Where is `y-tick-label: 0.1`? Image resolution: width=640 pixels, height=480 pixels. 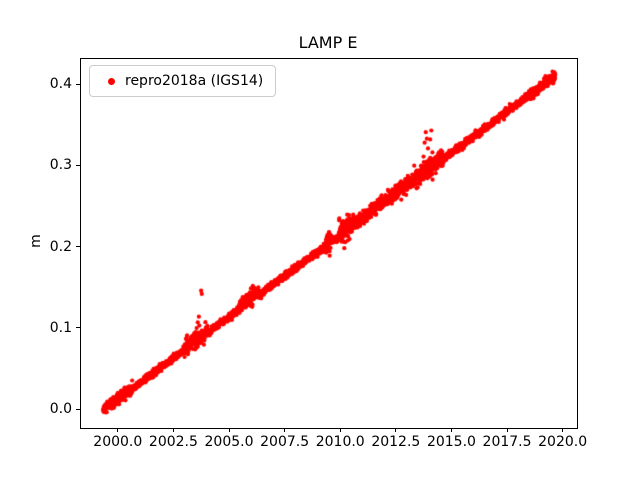
y-tick-label: 0.1 is located at coordinates (60, 327).